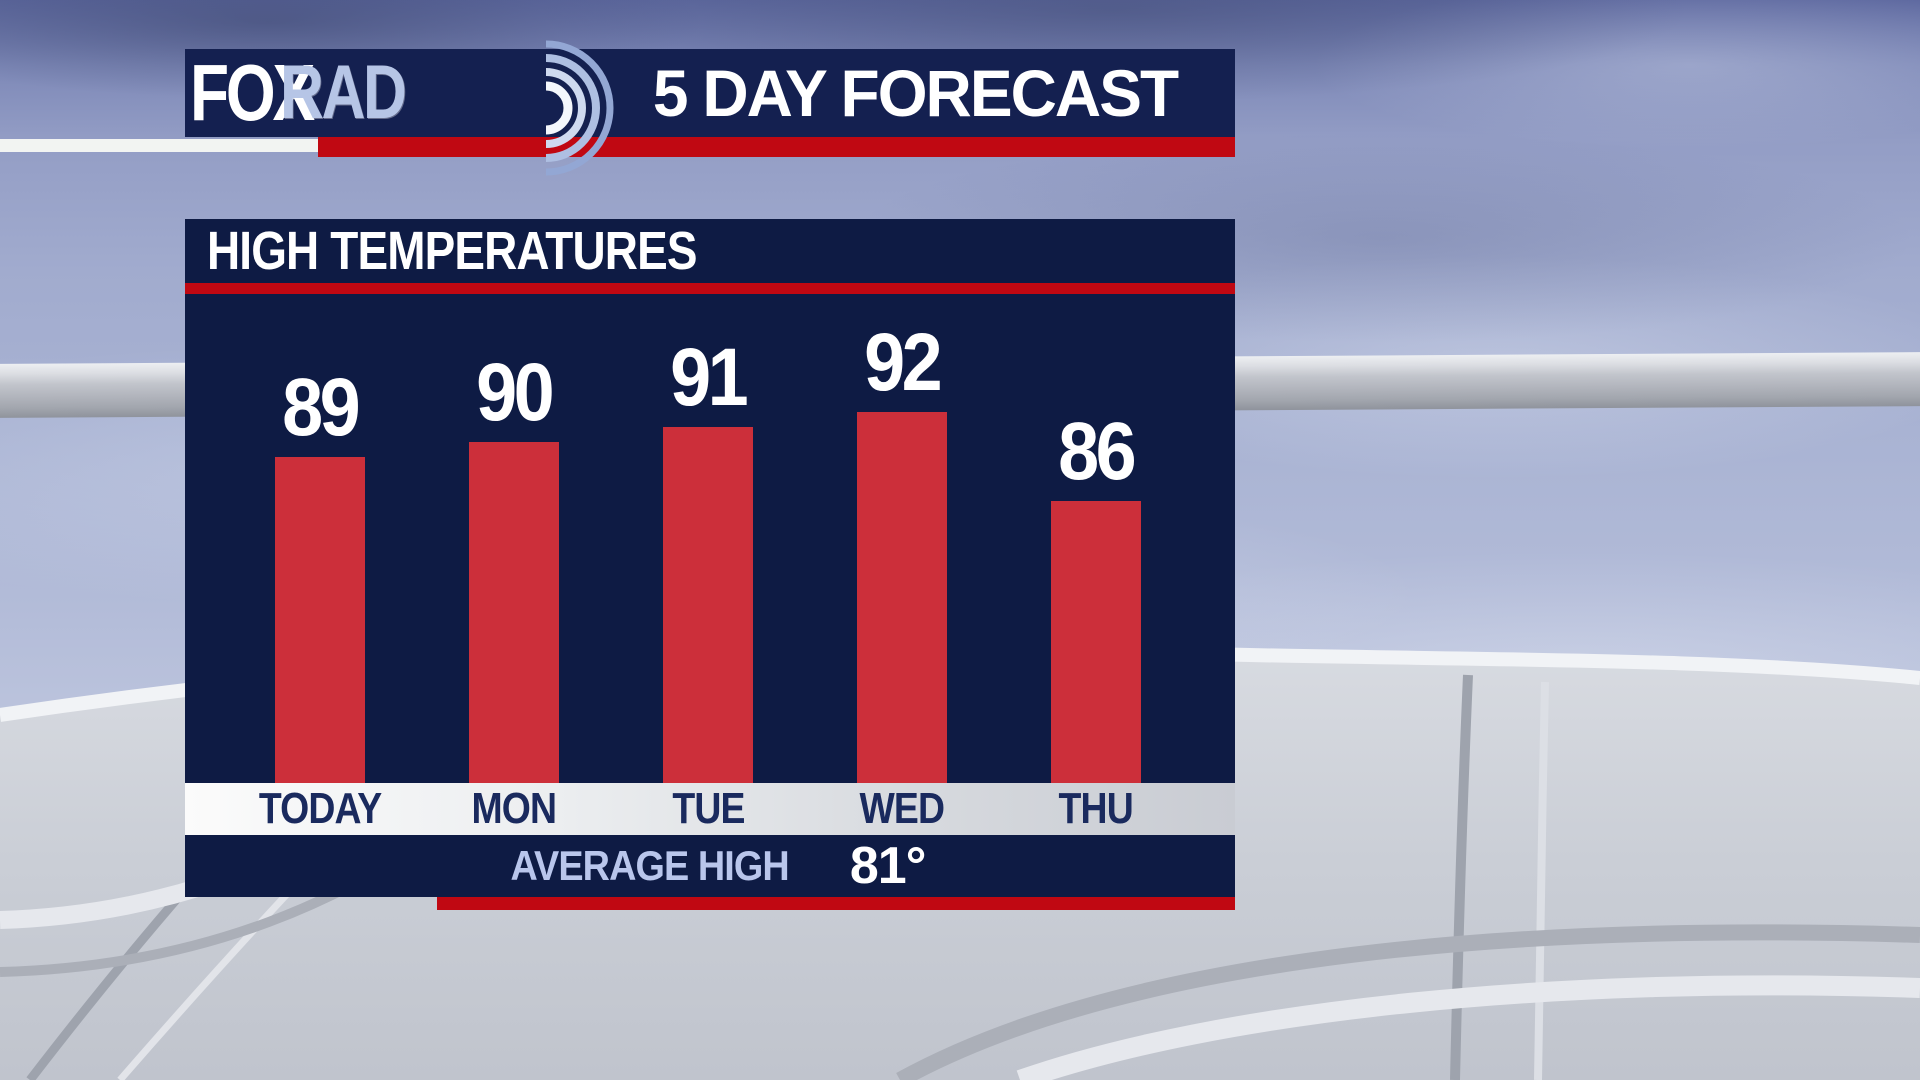 Image resolution: width=1920 pixels, height=1080 pixels. Describe the element at coordinates (904, 363) in the screenshot. I see `bar-value-label: 92` at that location.